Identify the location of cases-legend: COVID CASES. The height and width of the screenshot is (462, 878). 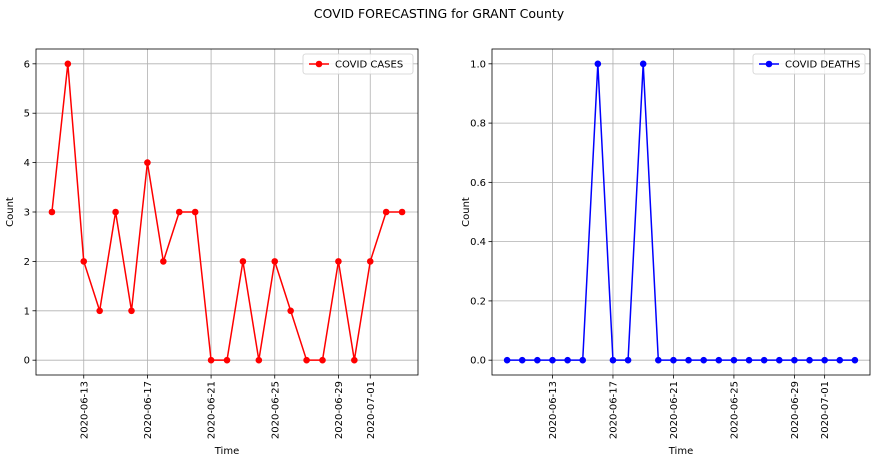
(358, 64).